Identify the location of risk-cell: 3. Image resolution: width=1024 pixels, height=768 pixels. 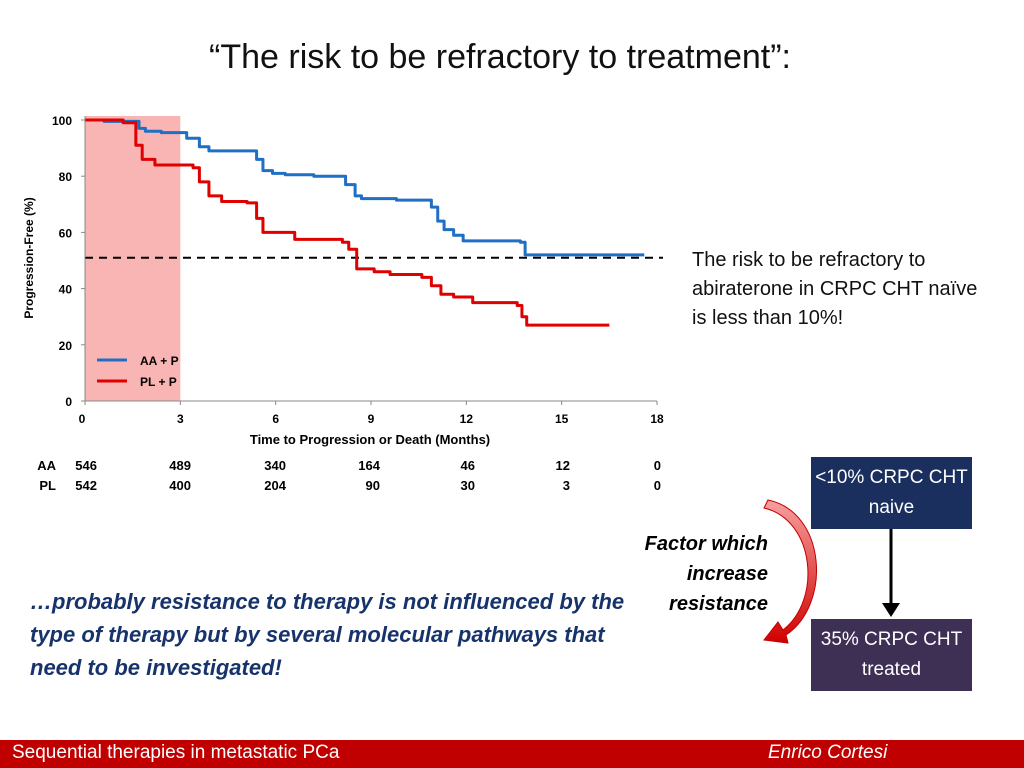
(566, 485).